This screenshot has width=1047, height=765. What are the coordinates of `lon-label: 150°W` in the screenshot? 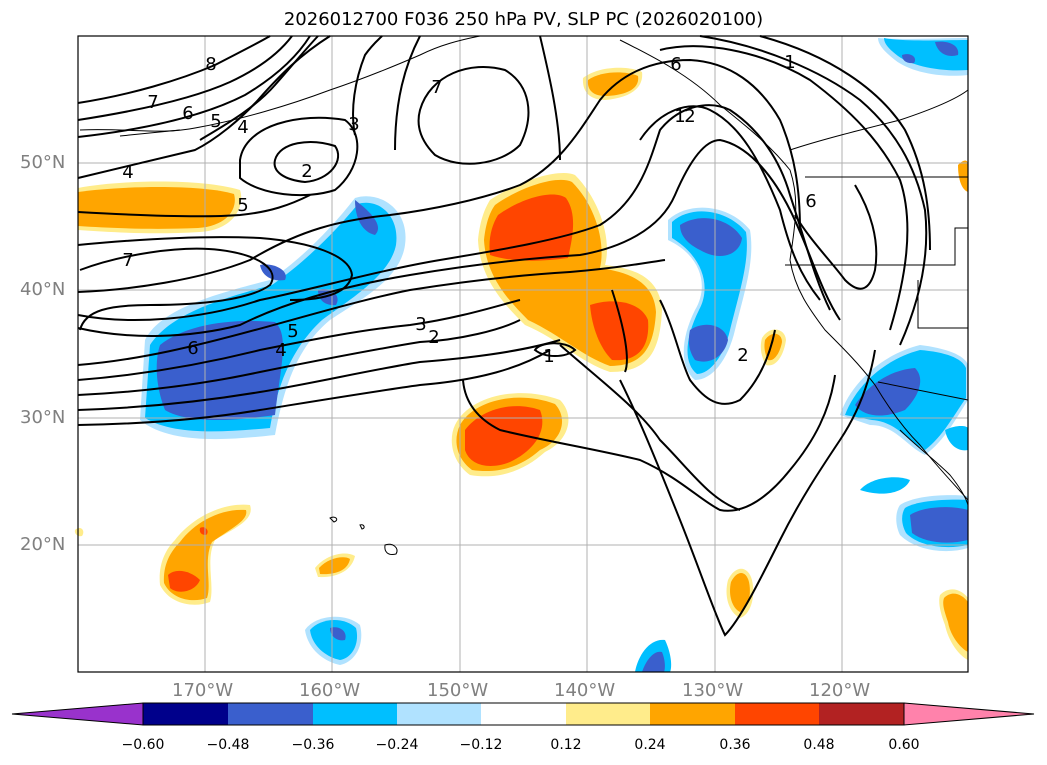 It's located at (458, 690).